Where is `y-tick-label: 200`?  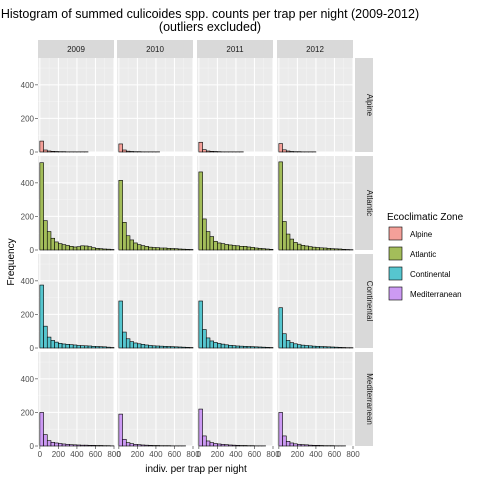 y-tick-label: 200 is located at coordinates (28, 314).